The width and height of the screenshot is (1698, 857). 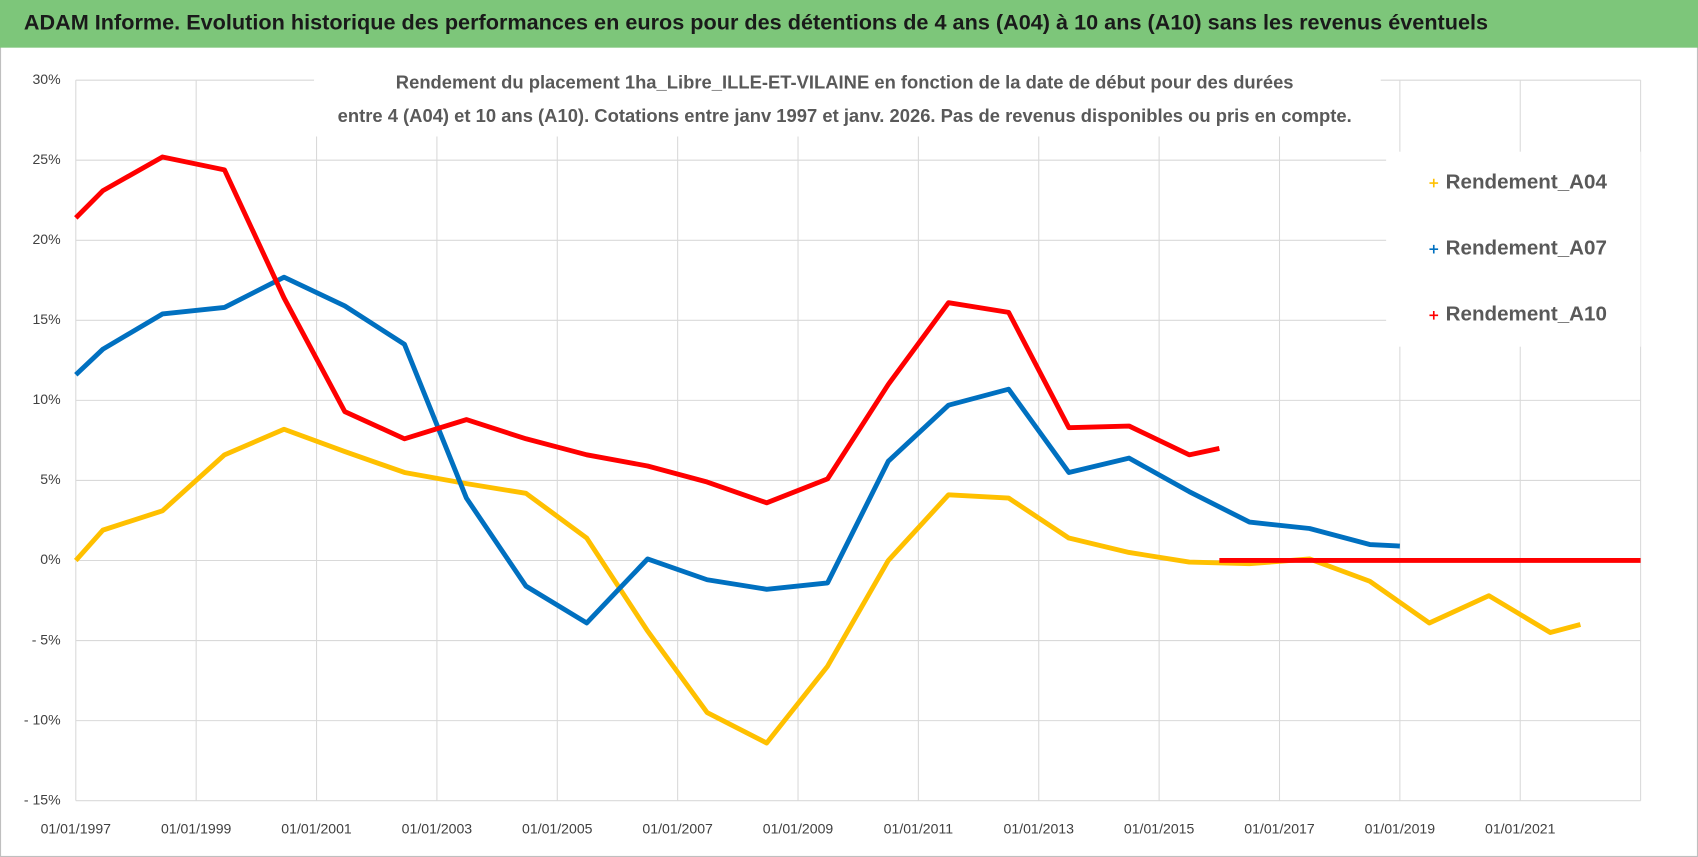 I want to click on x-tick-label: 01/01/2007, so click(x=677, y=829).